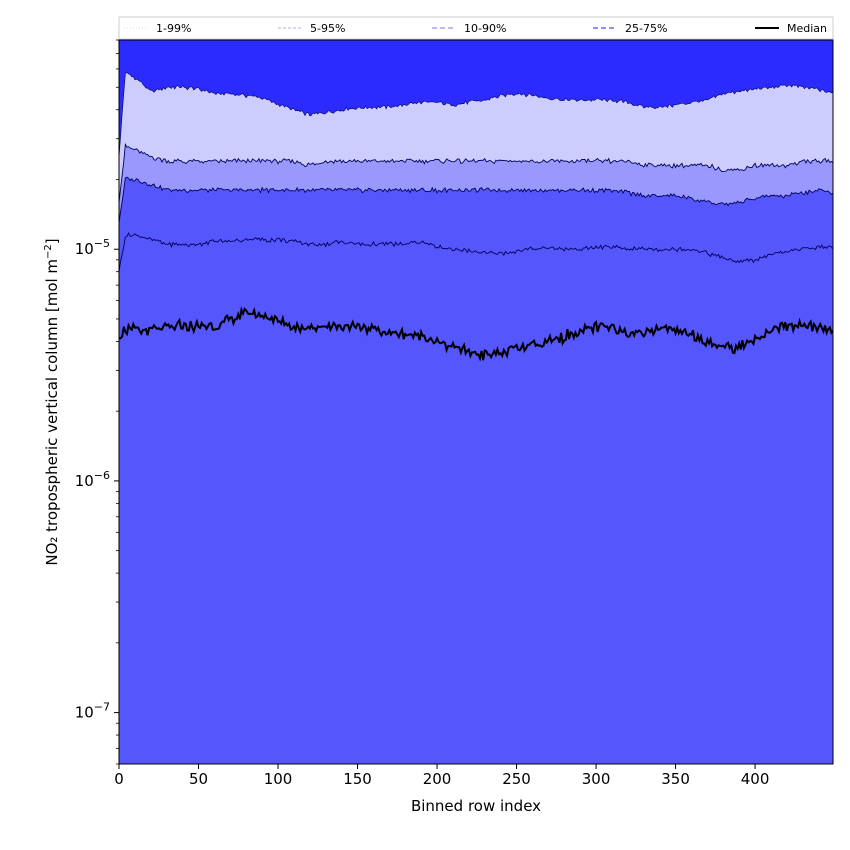 Image resolution: width=850 pixels, height=850 pixels. What do you see at coordinates (516, 779) in the screenshot?
I see `x-tick-label: 250` at bounding box center [516, 779].